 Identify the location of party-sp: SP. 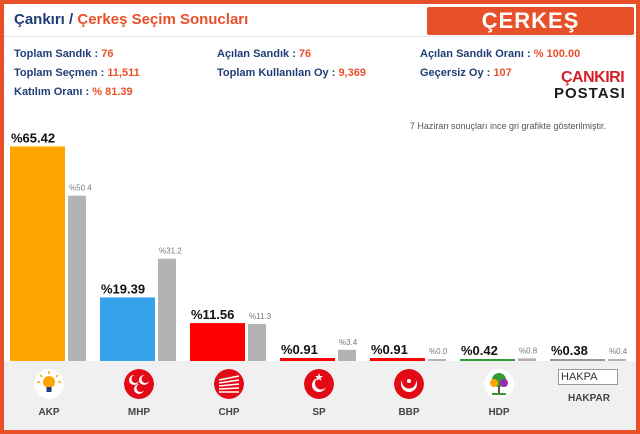
(319, 395).